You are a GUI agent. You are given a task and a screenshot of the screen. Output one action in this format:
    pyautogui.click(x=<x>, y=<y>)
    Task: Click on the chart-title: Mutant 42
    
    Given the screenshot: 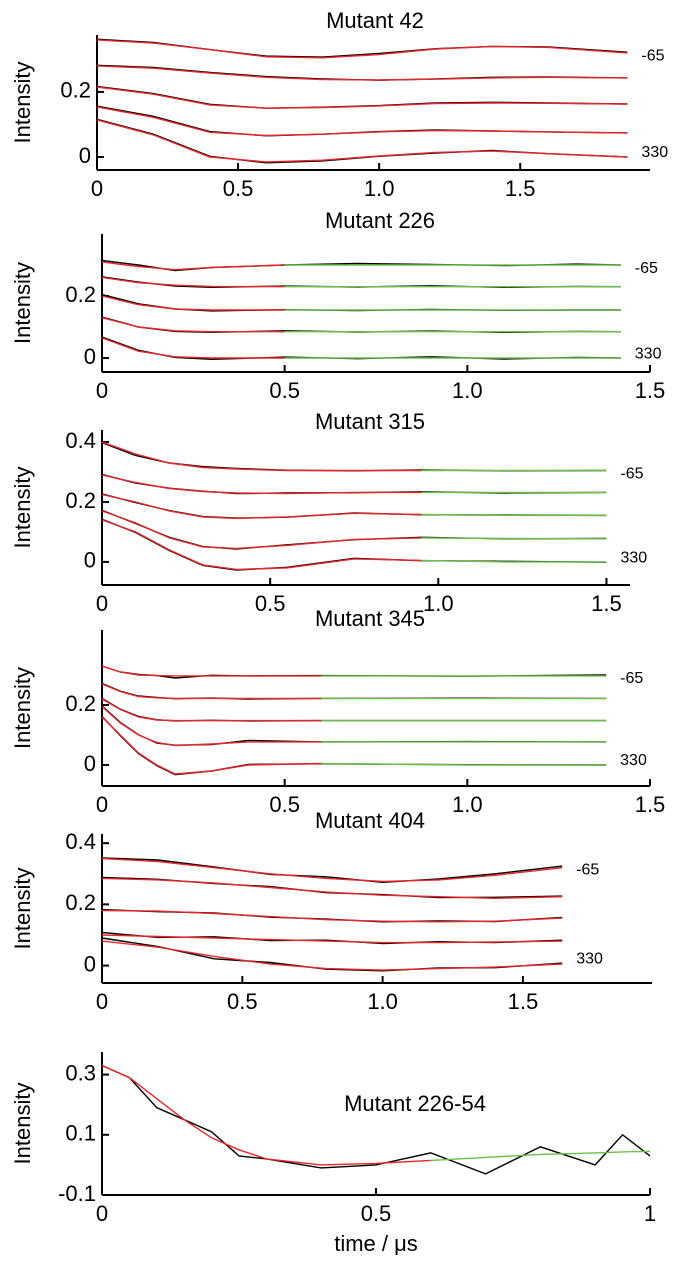 What is the action you would take?
    pyautogui.click(x=375, y=20)
    